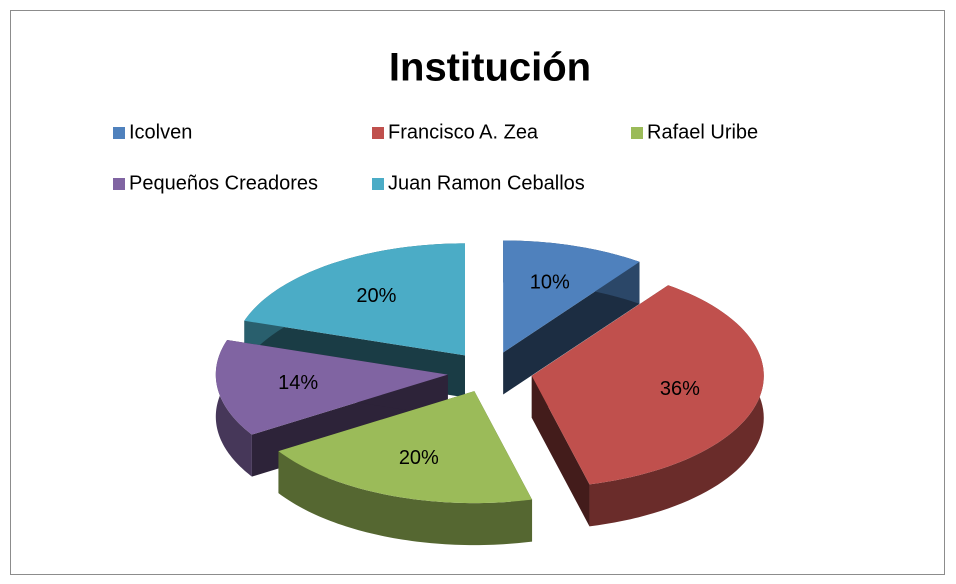 The width and height of the screenshot is (956, 584). I want to click on legend-label: Francisco A. Zea, so click(463, 132).